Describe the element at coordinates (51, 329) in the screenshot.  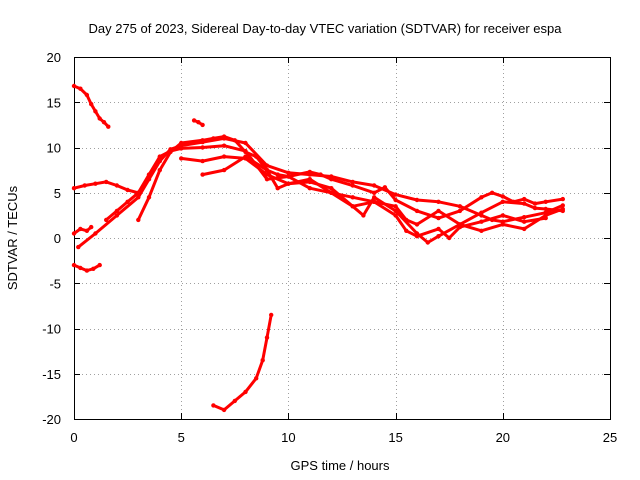
I see `y-tick-label: -10` at that location.